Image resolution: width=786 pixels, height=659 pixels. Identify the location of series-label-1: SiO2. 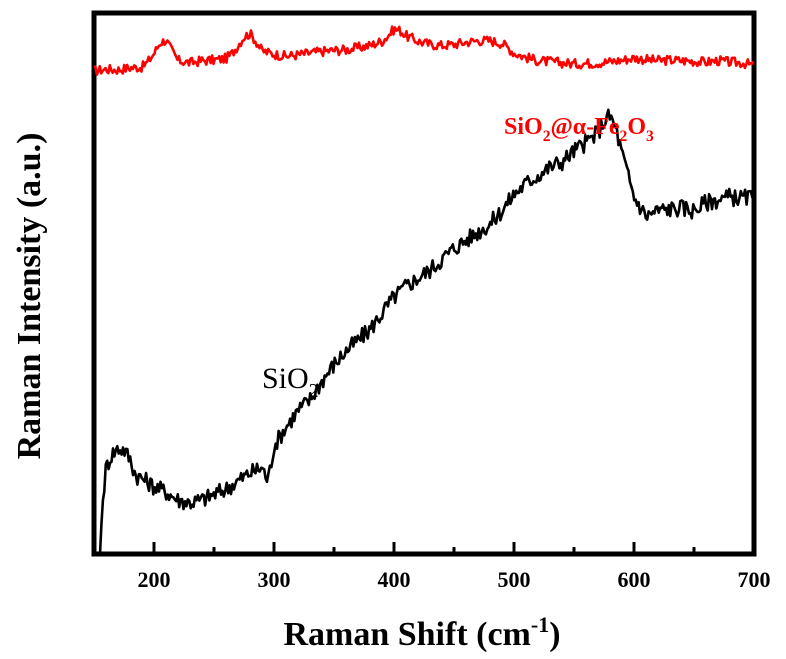
(290, 382).